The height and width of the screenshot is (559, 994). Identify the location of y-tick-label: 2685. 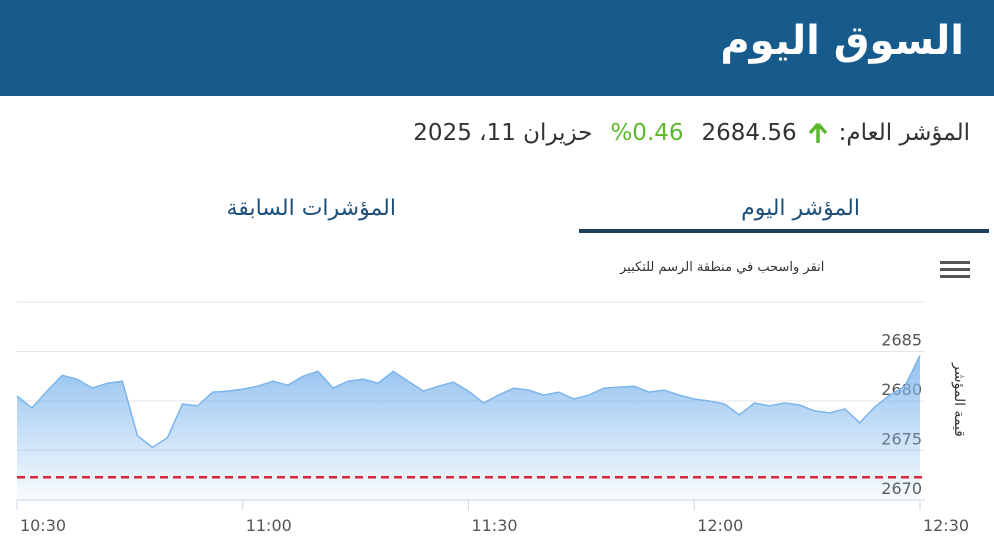
(901, 340).